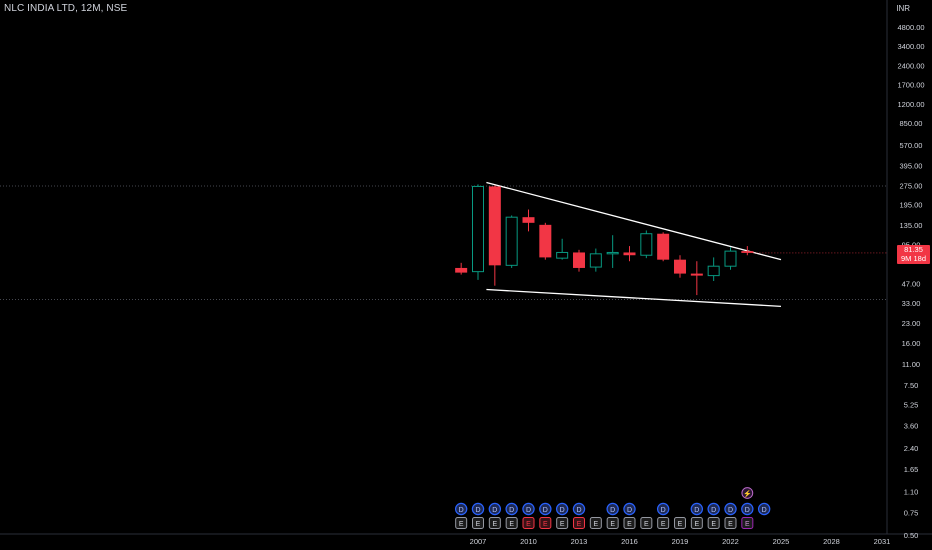  What do you see at coordinates (911, 225) in the screenshot?
I see `y-tick-label: 135.00` at bounding box center [911, 225].